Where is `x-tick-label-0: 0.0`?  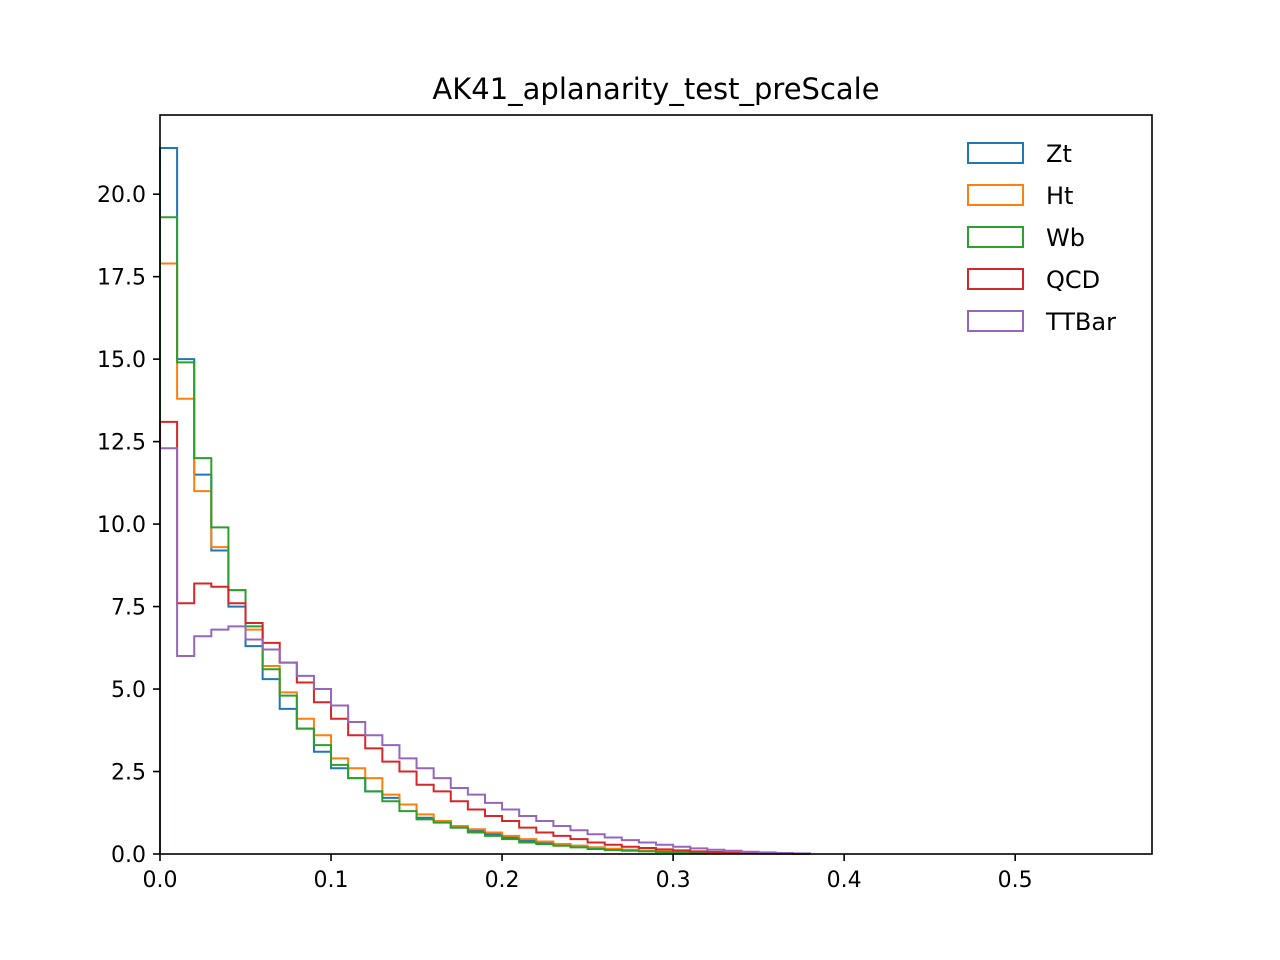
x-tick-label-0: 0.0 is located at coordinates (160, 880).